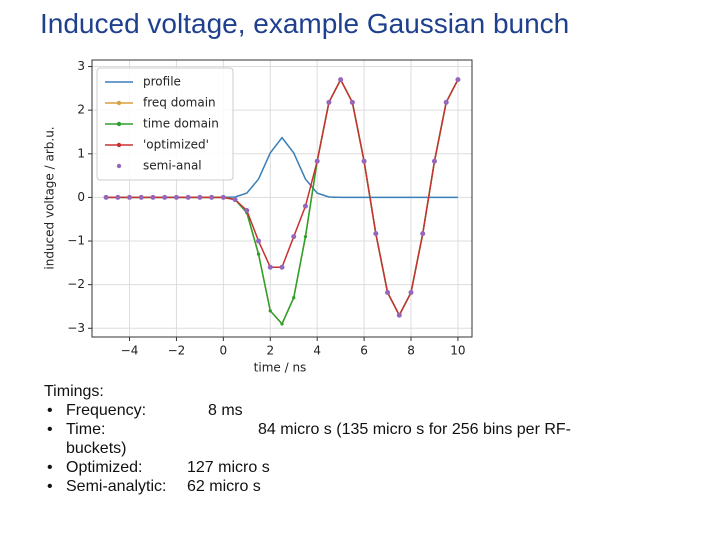 The width and height of the screenshot is (720, 540). Describe the element at coordinates (116, 486) in the screenshot. I see `timing-label: Semi-analytic:` at that location.